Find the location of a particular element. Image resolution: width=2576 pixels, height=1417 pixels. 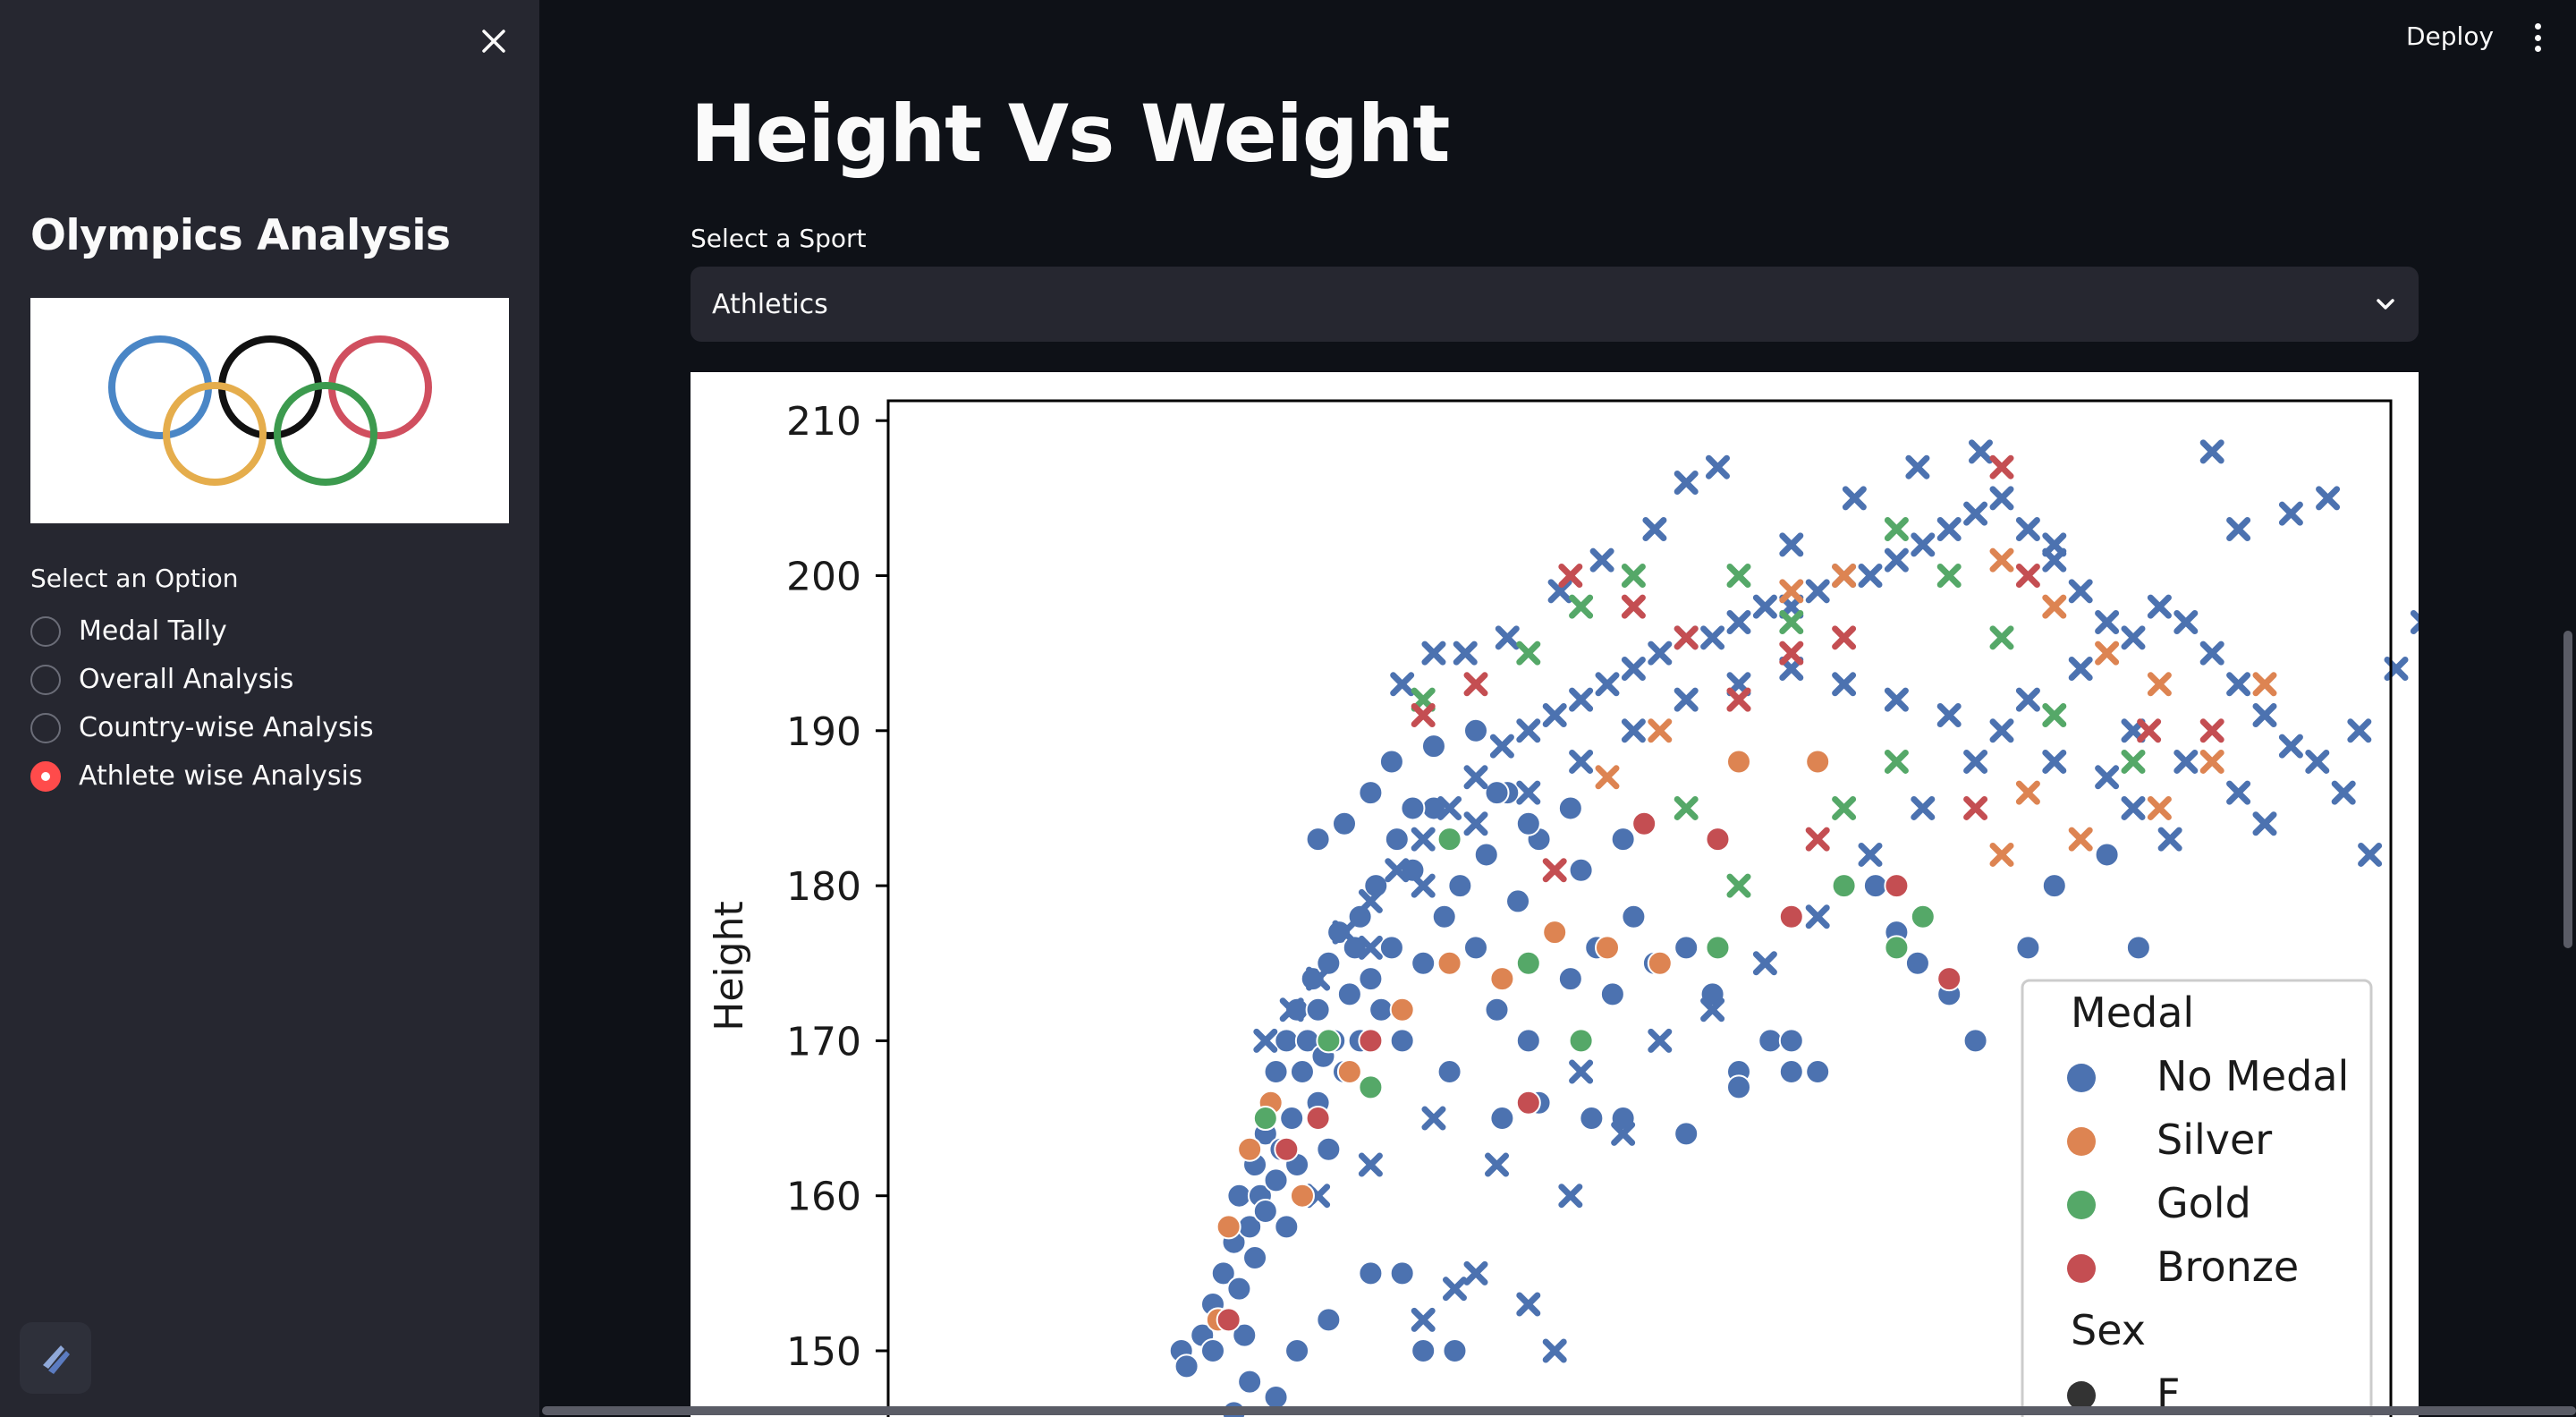

streamlit-icon is located at coordinates (56, 1360).